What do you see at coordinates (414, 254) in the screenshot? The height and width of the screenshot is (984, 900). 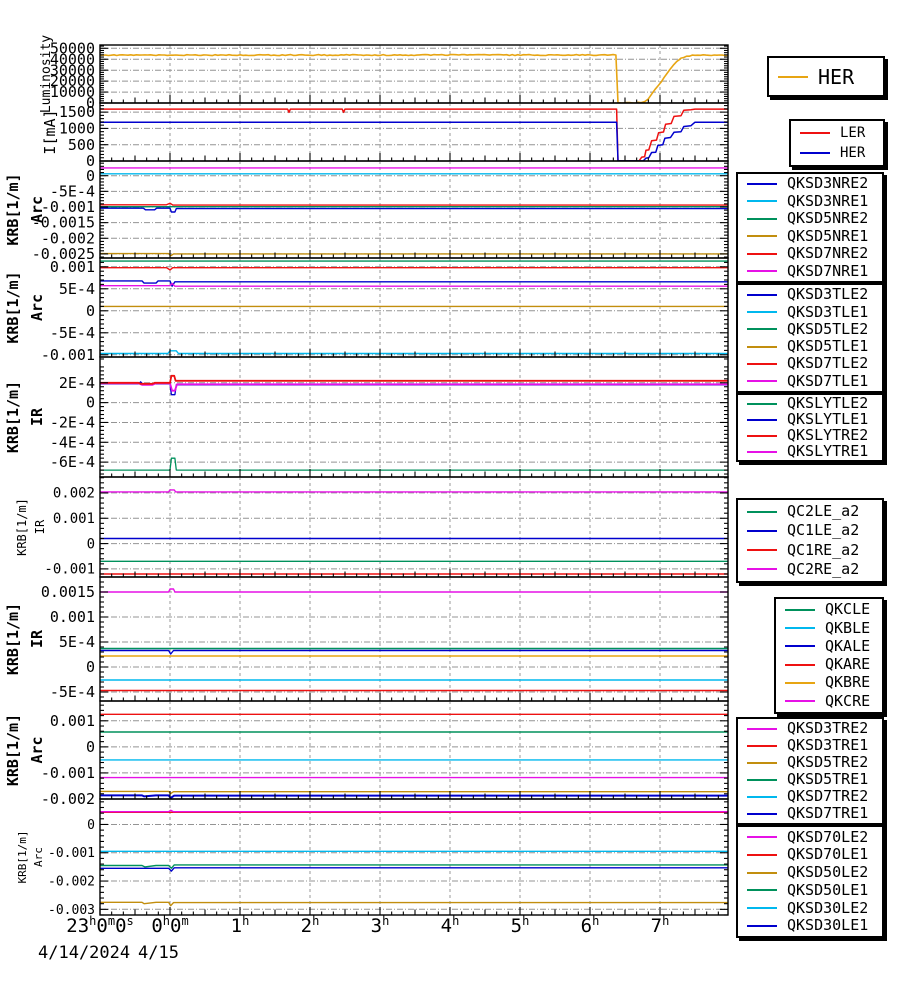 I see `series-QKSD5NRE1` at bounding box center [414, 254].